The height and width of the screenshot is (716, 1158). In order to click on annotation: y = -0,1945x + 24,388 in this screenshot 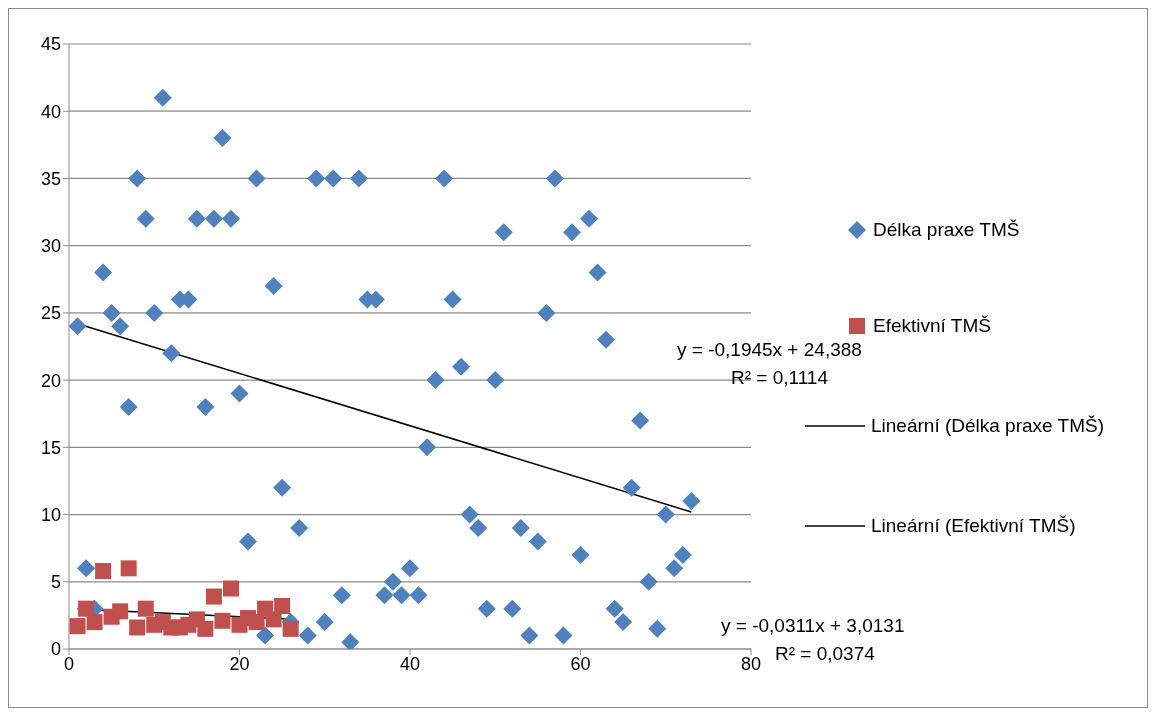, I will do `click(769, 350)`.